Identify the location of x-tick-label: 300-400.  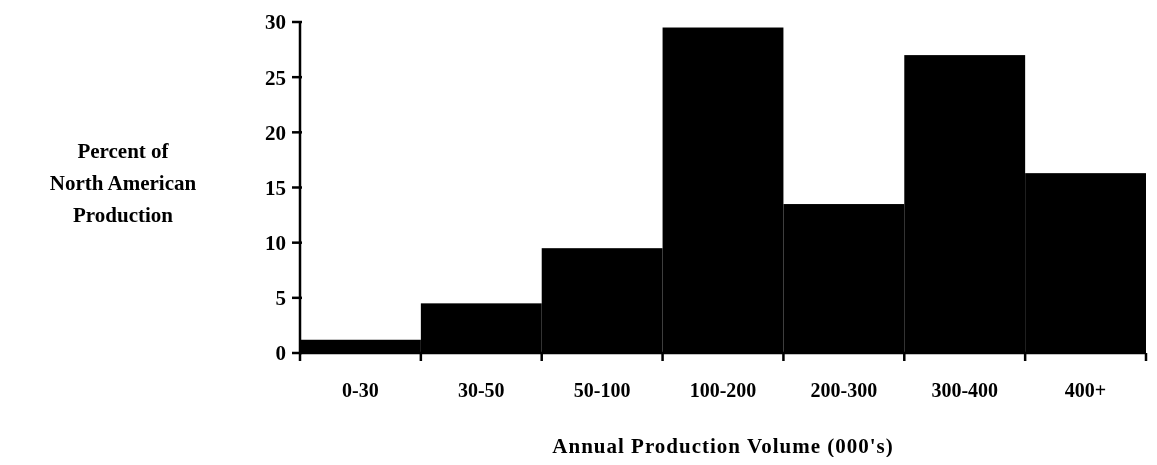
(965, 390).